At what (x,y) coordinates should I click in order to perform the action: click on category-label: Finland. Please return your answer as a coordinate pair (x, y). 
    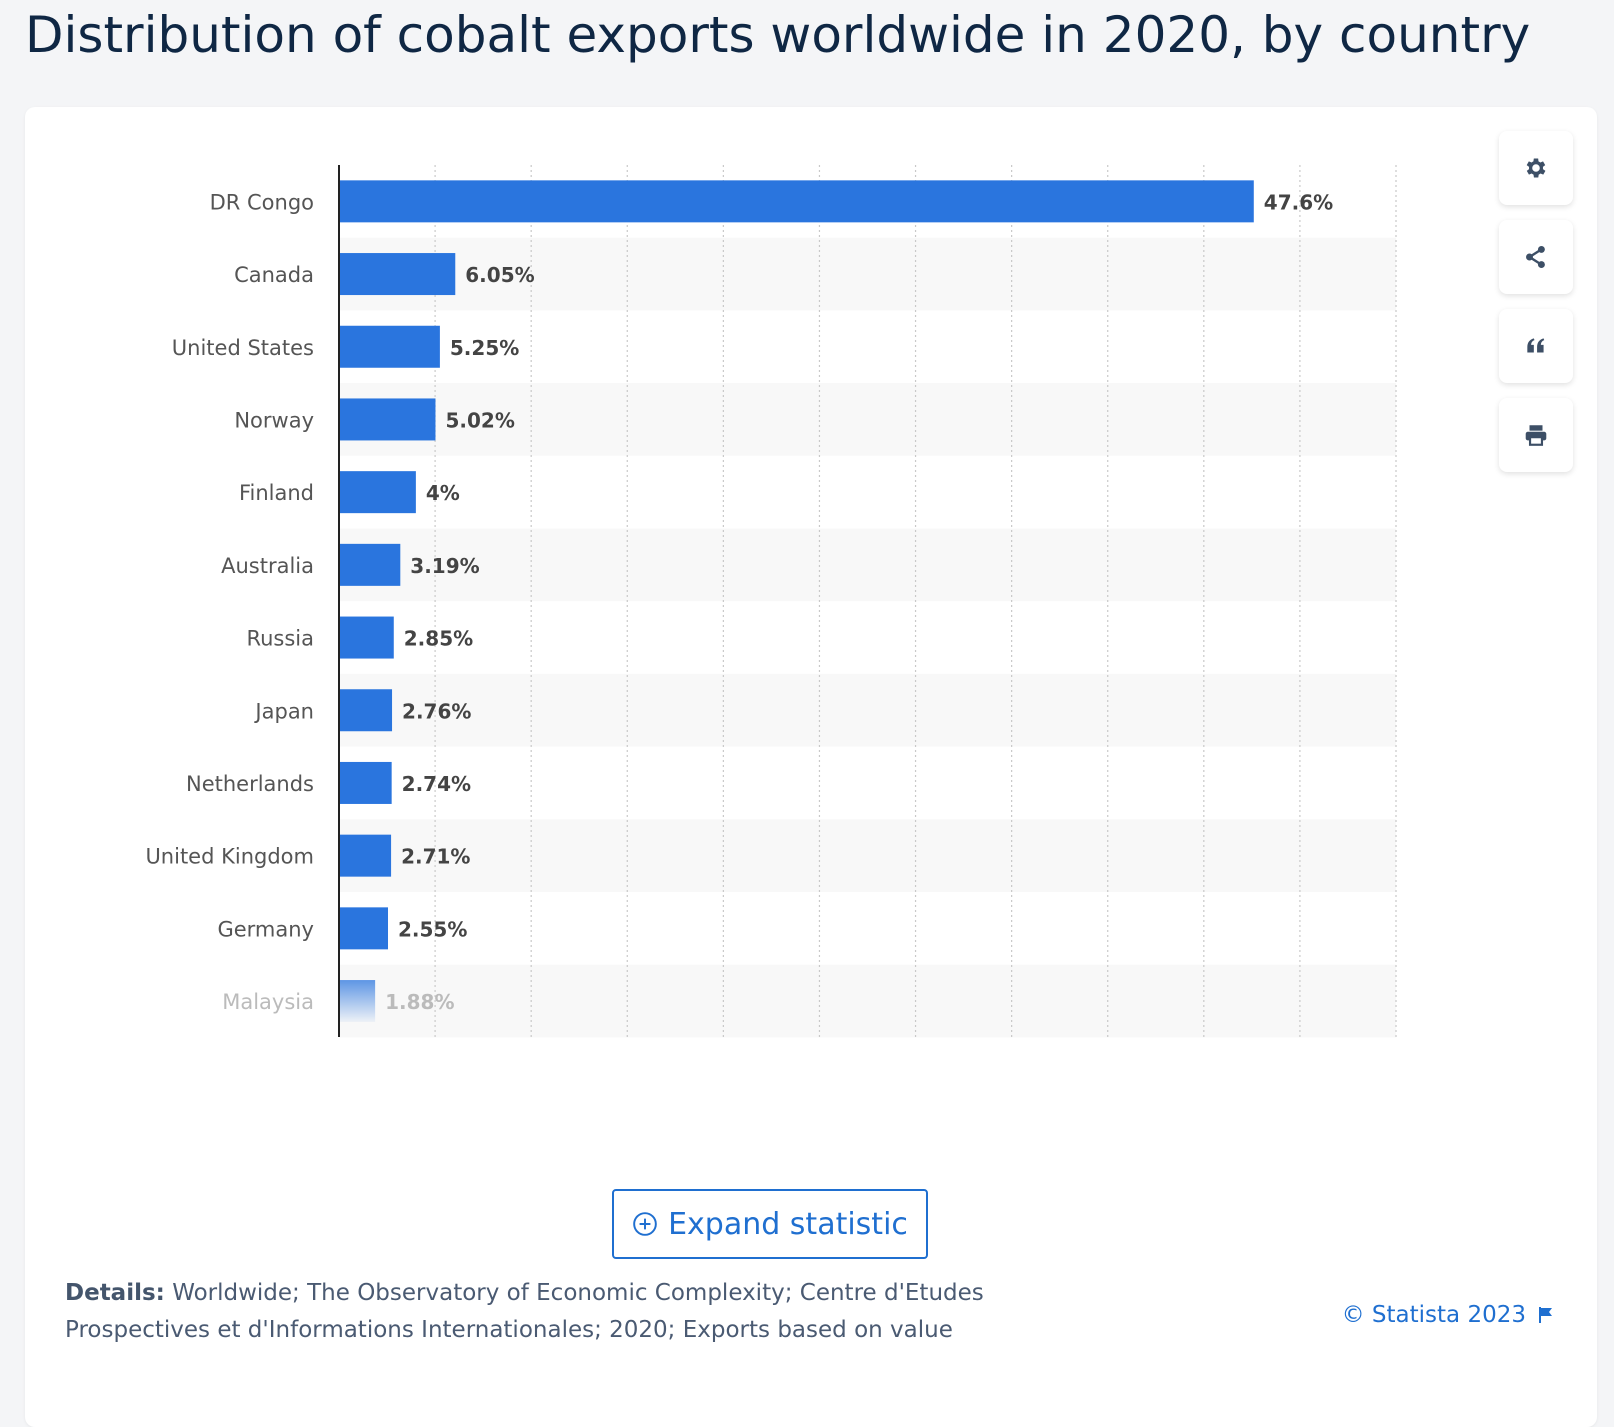
    Looking at the image, I should click on (276, 493).